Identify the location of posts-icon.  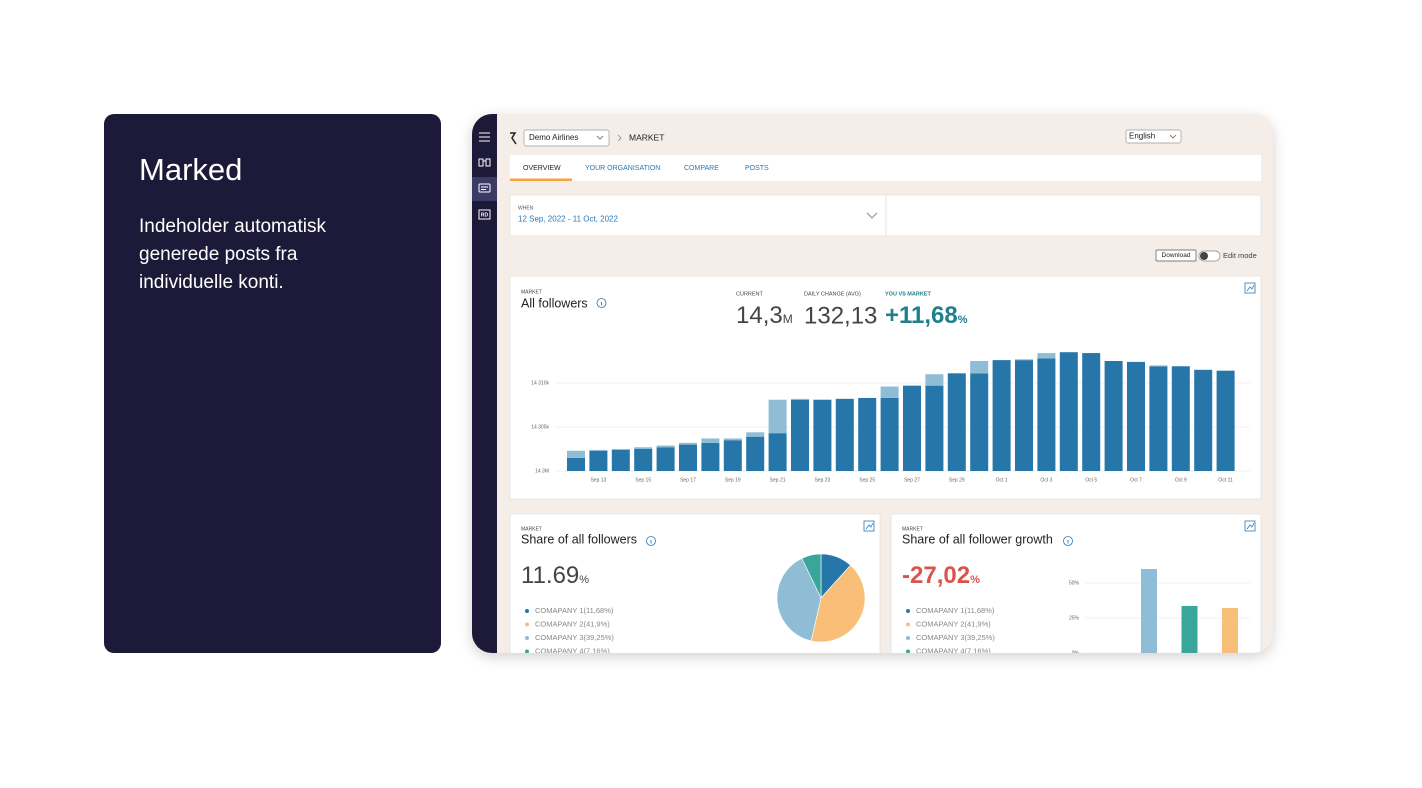
(484, 188).